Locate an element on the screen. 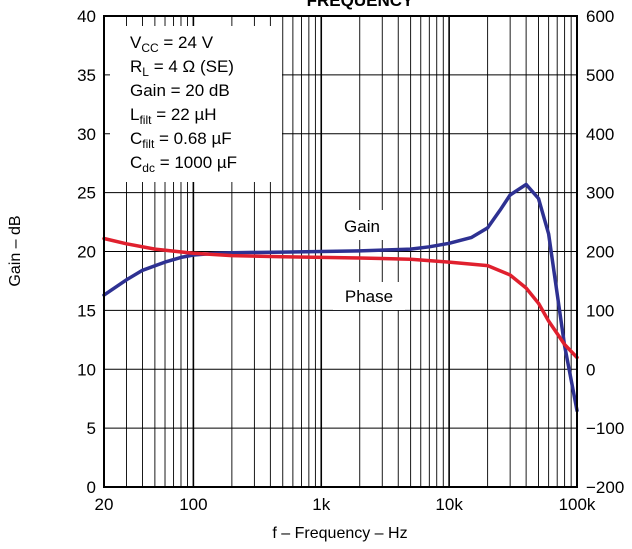 This screenshot has height=549, width=632. y-tick-label: 5 is located at coordinates (91, 428).